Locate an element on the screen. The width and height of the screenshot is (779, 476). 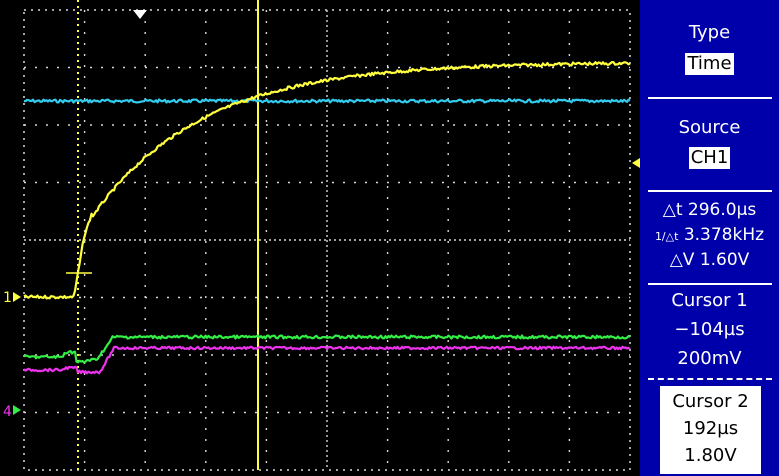
trigger-level-arrow-icon is located at coordinates (636, 163).